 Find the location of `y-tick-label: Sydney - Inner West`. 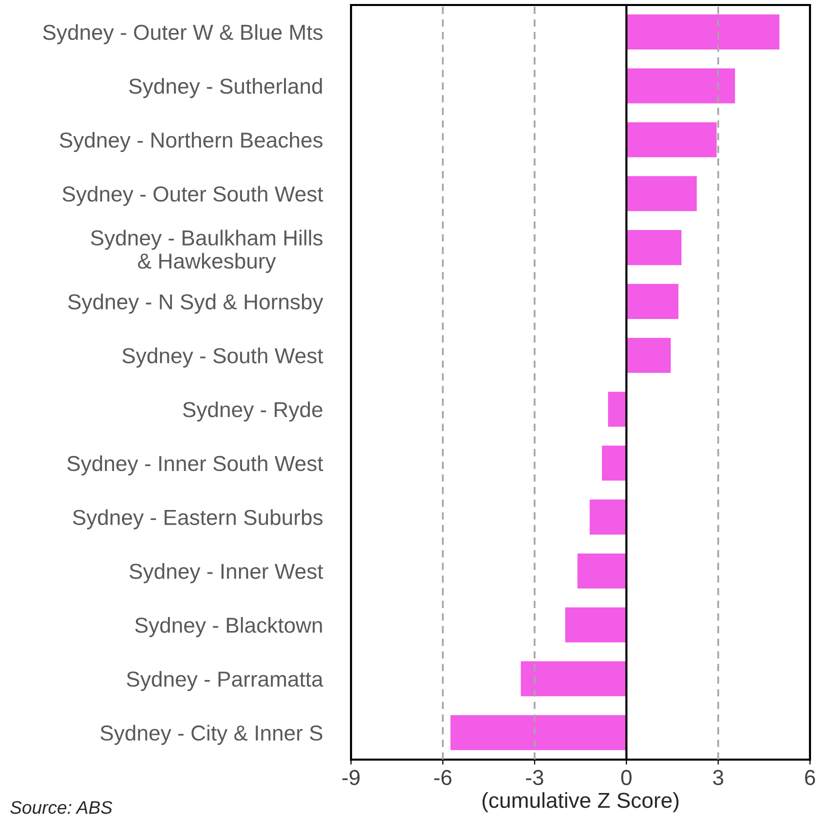

y-tick-label: Sydney - Inner West is located at coordinates (227, 573).